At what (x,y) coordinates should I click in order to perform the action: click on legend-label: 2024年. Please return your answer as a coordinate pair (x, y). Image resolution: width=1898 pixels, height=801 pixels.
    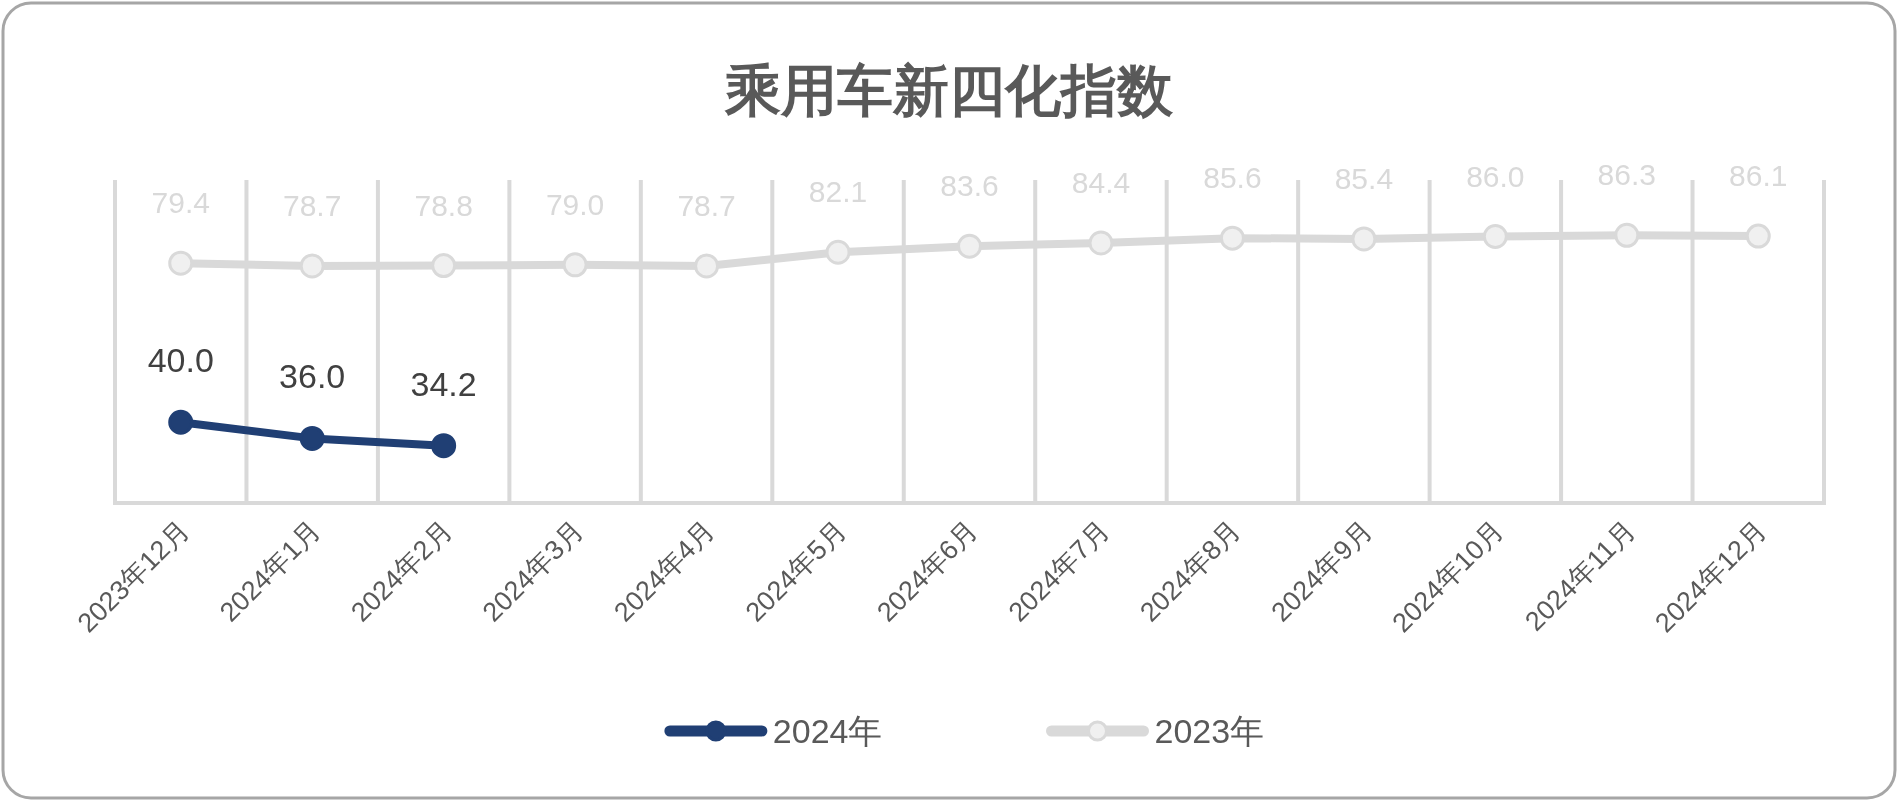
    Looking at the image, I should click on (827, 731).